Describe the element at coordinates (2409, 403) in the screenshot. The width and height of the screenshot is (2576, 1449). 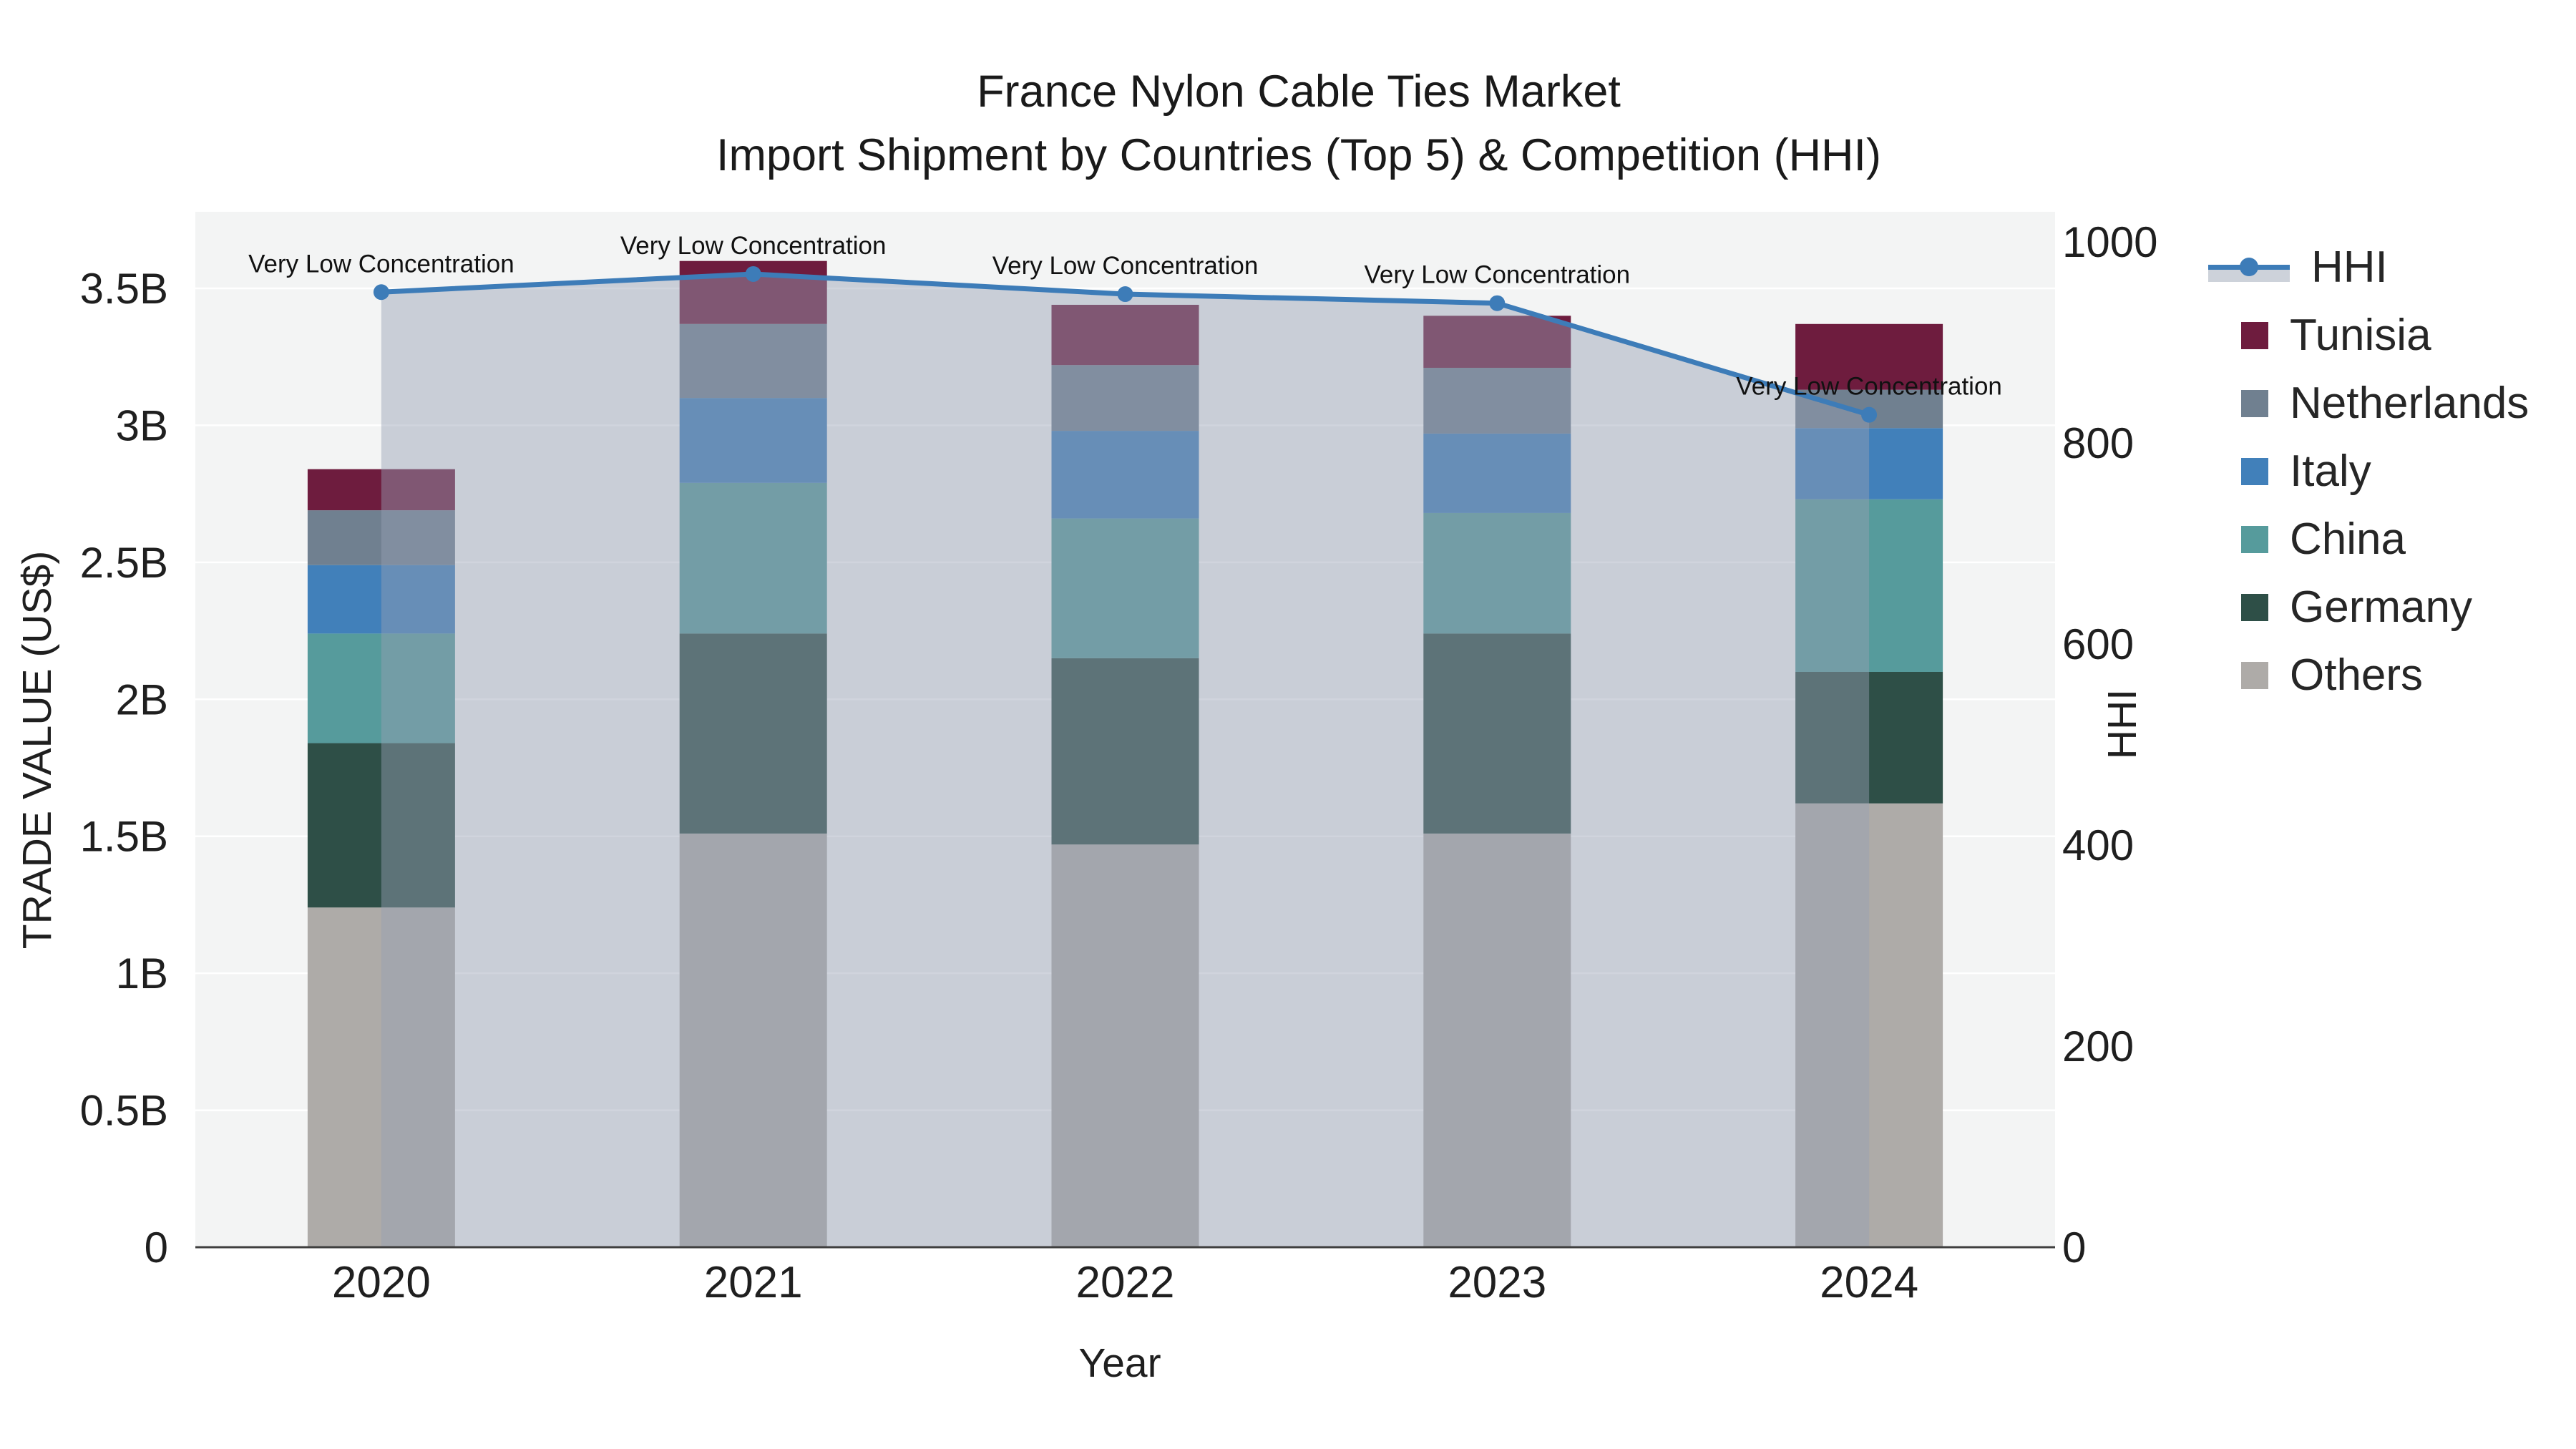
I see `legend-label: Netherlands` at that location.